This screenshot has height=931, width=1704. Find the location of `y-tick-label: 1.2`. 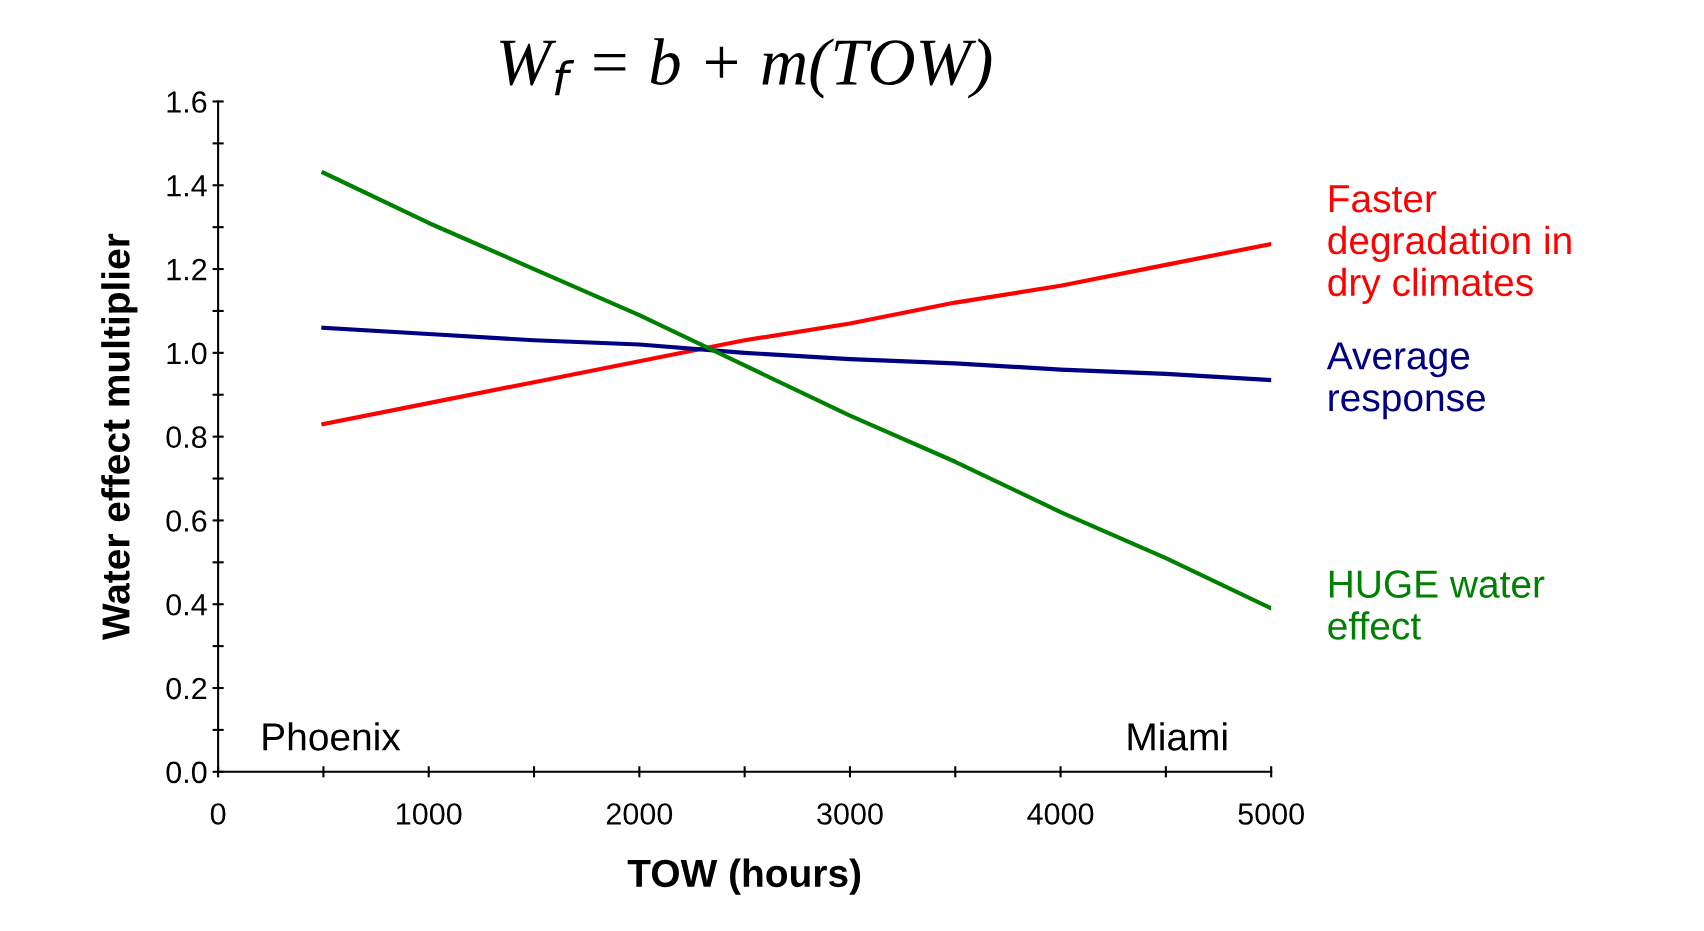

y-tick-label: 1.2 is located at coordinates (187, 269).